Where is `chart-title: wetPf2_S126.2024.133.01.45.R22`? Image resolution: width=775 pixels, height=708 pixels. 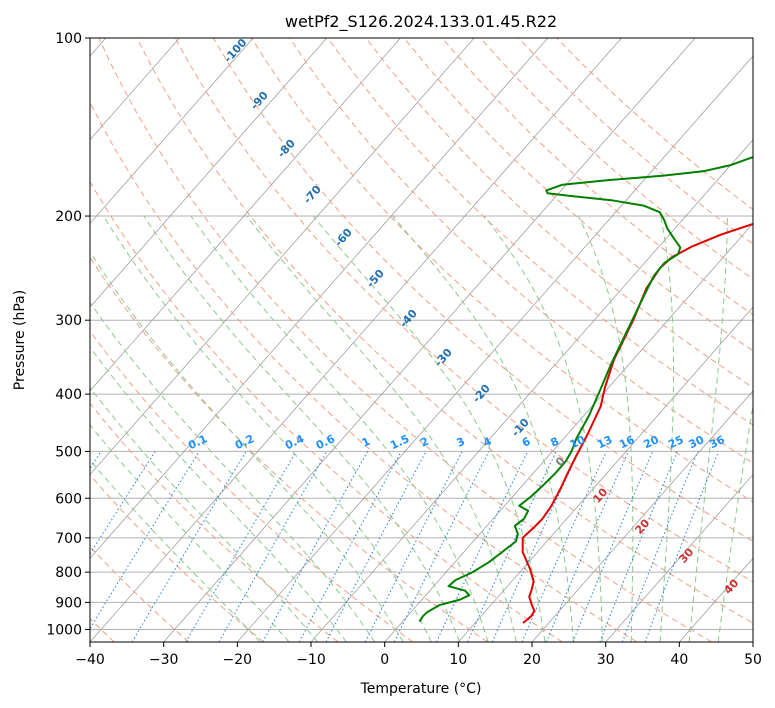
chart-title: wetPf2_S126.2024.133.01.45.R22 is located at coordinates (421, 22).